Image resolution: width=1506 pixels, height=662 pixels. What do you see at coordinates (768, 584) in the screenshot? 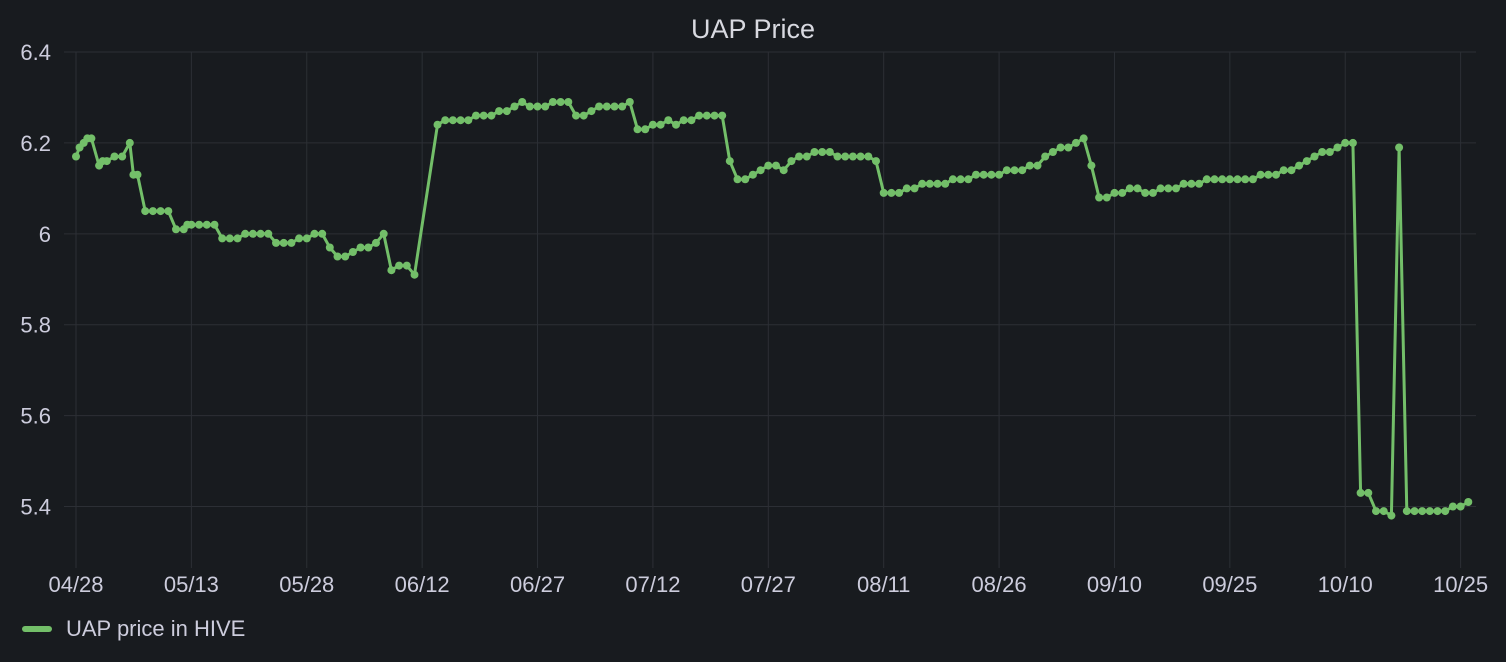
I see `x-tick-label: 07/27` at bounding box center [768, 584].